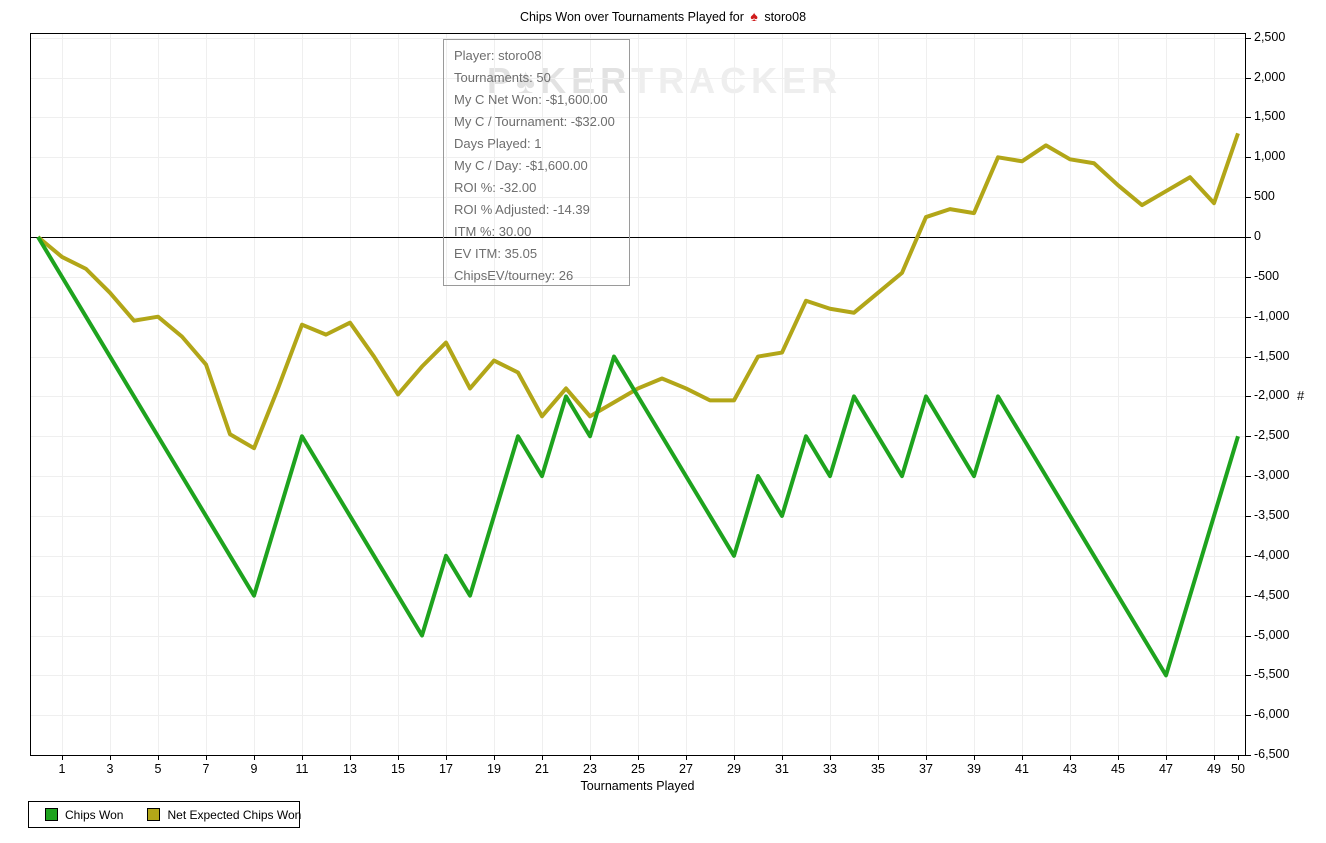  Describe the element at coordinates (534, 121) in the screenshot. I see `tooltip-stat: My C / Tournament: -$32.00` at that location.